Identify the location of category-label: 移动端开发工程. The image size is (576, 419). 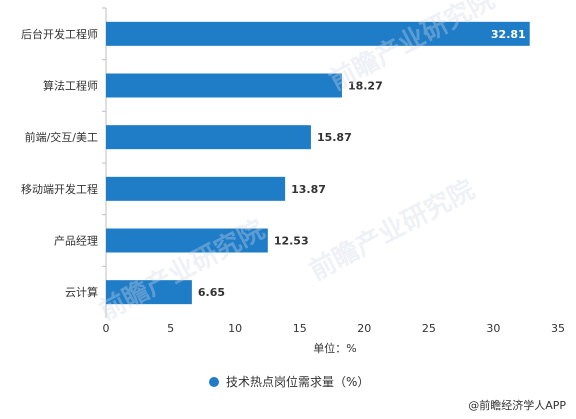
(59, 189).